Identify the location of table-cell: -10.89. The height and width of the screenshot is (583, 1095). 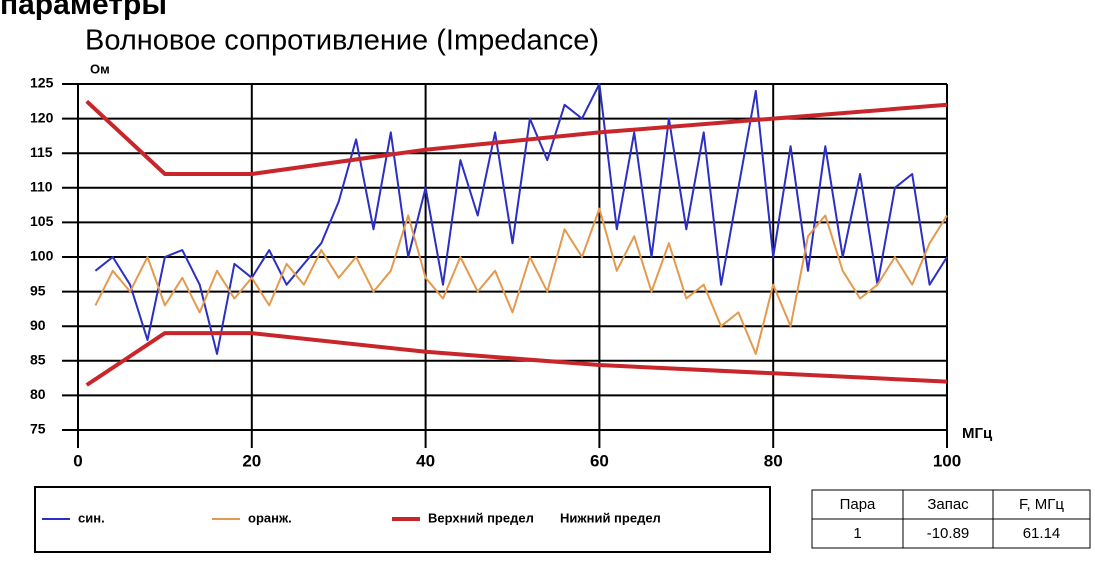
(948, 533).